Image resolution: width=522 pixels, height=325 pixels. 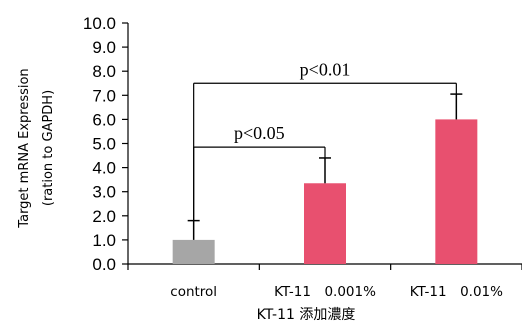 What do you see at coordinates (104, 264) in the screenshot?
I see `y-tick-label: 0.0` at bounding box center [104, 264].